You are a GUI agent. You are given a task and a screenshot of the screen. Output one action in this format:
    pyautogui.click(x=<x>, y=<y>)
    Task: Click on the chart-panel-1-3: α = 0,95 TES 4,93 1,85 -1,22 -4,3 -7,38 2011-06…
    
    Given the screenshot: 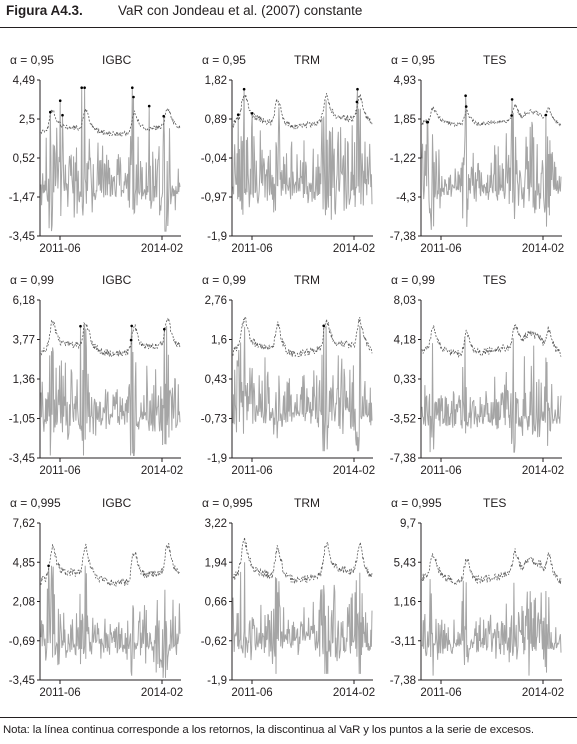 What is the action you would take?
    pyautogui.click(x=477, y=154)
    